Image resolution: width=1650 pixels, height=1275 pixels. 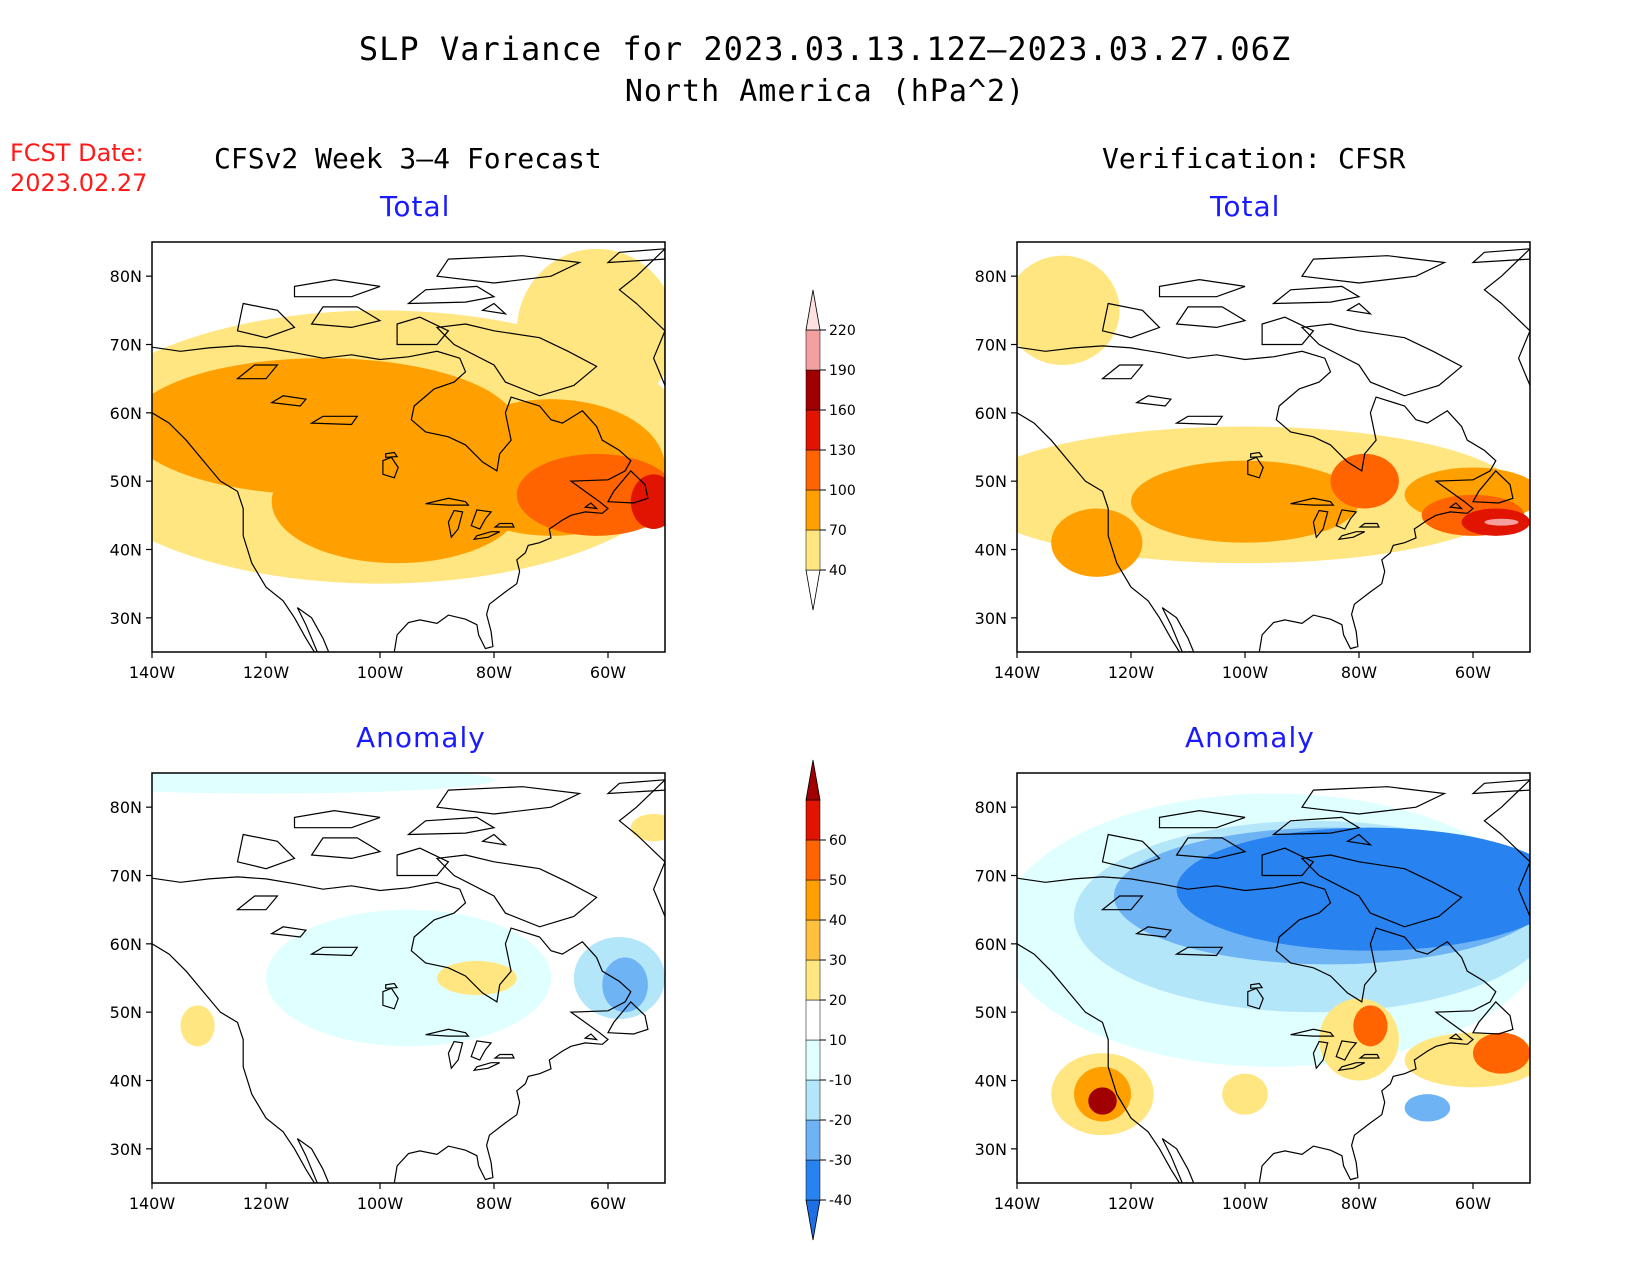 I want to click on forecast-column-title: CFSv2 Week 3—4 Forecast, so click(x=408, y=158).